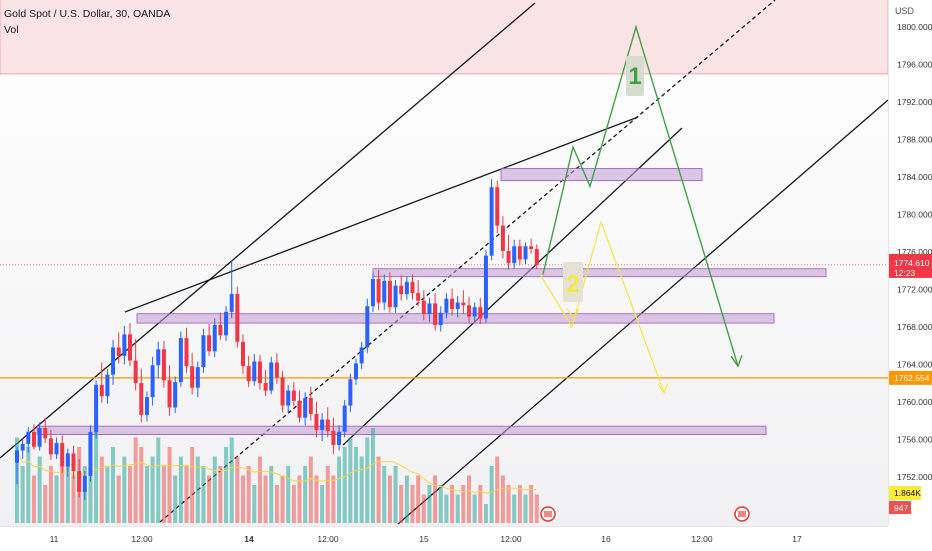 The height and width of the screenshot is (551, 932). Describe the element at coordinates (511, 539) in the screenshot. I see `time-tick-label: 12:00` at that location.